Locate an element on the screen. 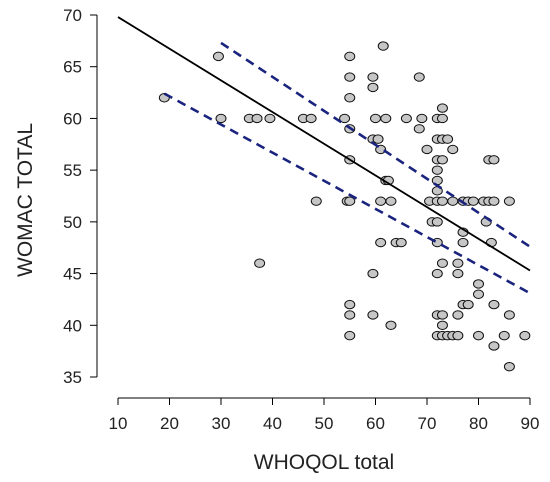 This screenshot has height=482, width=550. y-tick-label: 55 is located at coordinates (72, 170).